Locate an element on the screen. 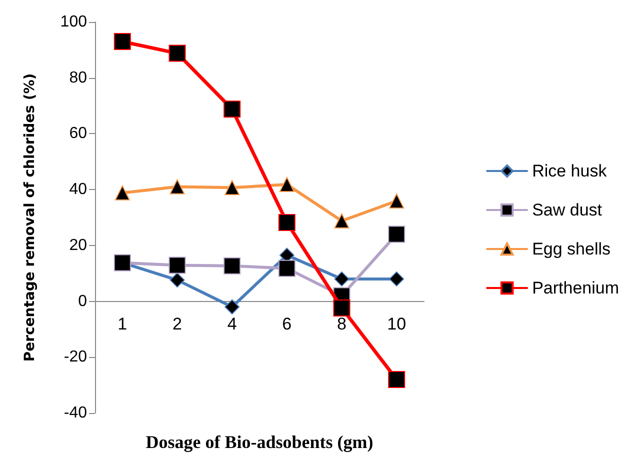 This screenshot has width=629, height=459. x-tick-label: 8 is located at coordinates (341, 324).